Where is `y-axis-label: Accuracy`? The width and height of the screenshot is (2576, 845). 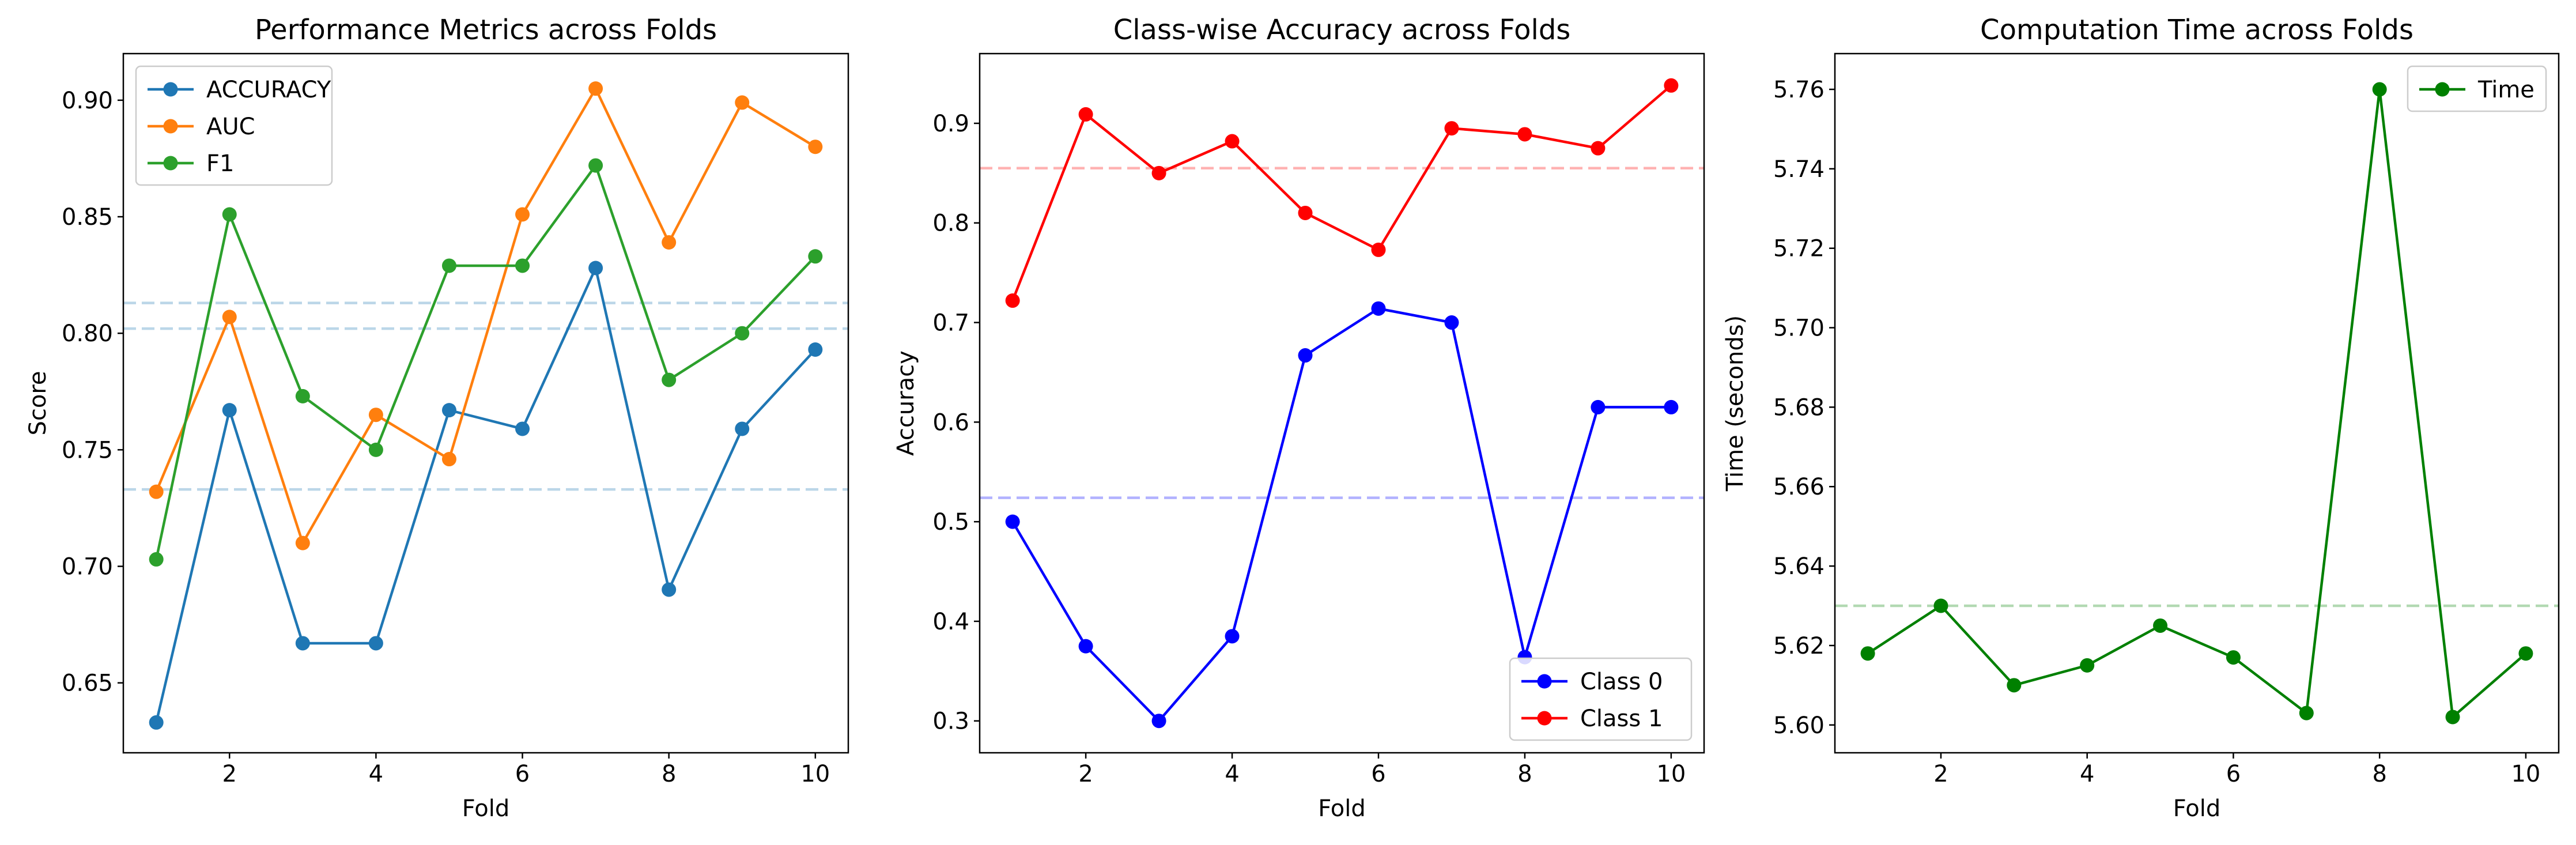 y-axis-label: Accuracy is located at coordinates (906, 403).